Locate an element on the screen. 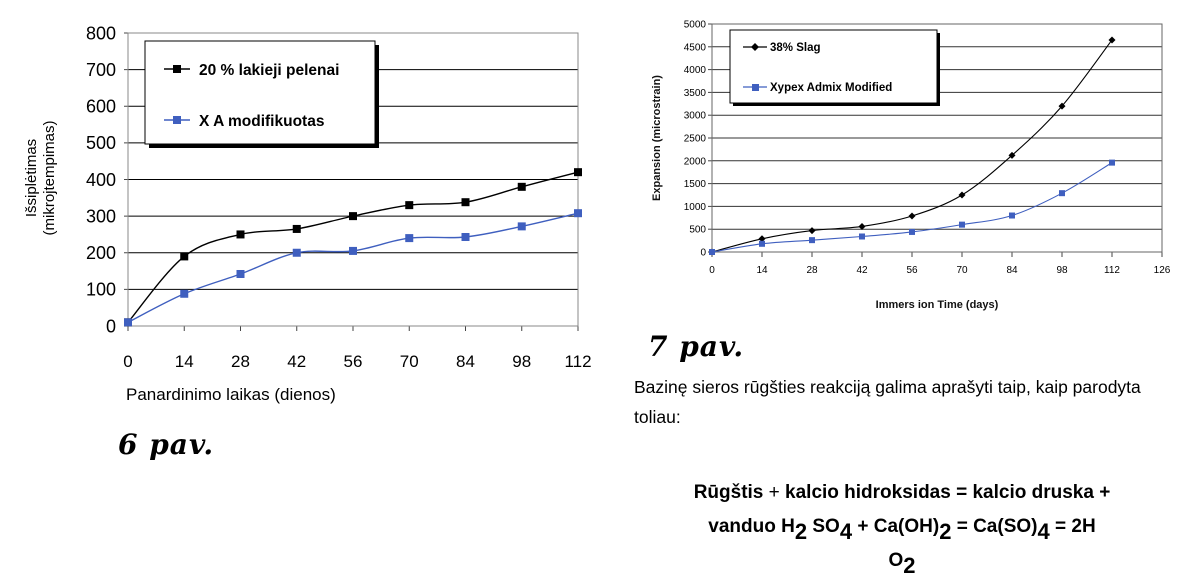 This screenshot has width=1200, height=578. chart1-y-axis-title: Išsiplėtimas is located at coordinates (31, 178).